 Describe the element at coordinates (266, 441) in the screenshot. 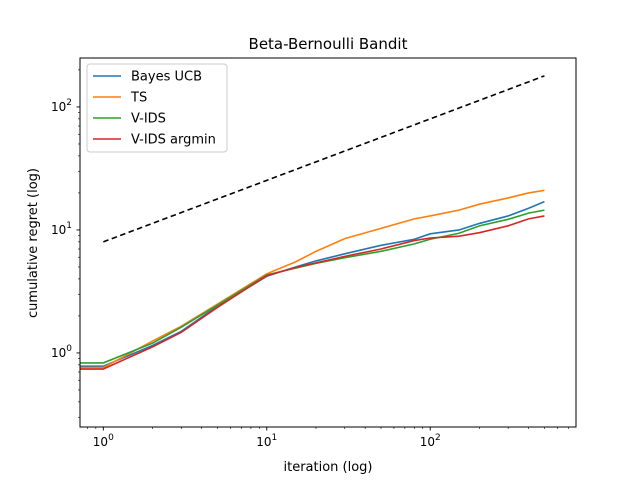

I see `x-tick-label: 10¹` at that location.